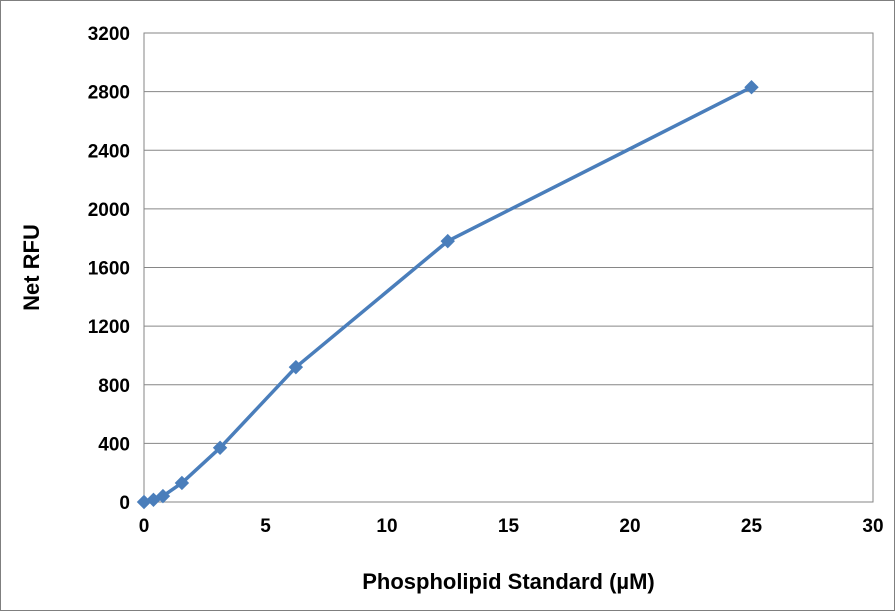 The height and width of the screenshot is (612, 895). Describe the element at coordinates (109, 327) in the screenshot. I see `y-tick-label: 1200` at that location.